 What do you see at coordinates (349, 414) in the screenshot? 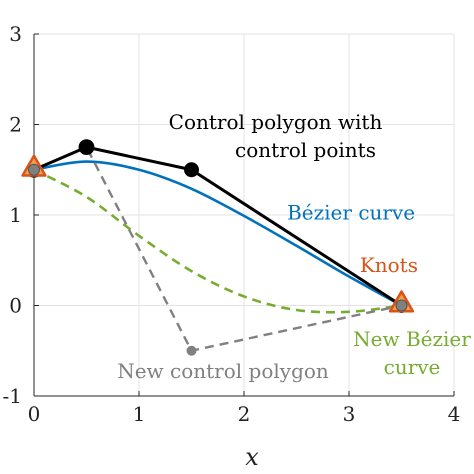
I see `x-tick-label: 3` at bounding box center [349, 414].